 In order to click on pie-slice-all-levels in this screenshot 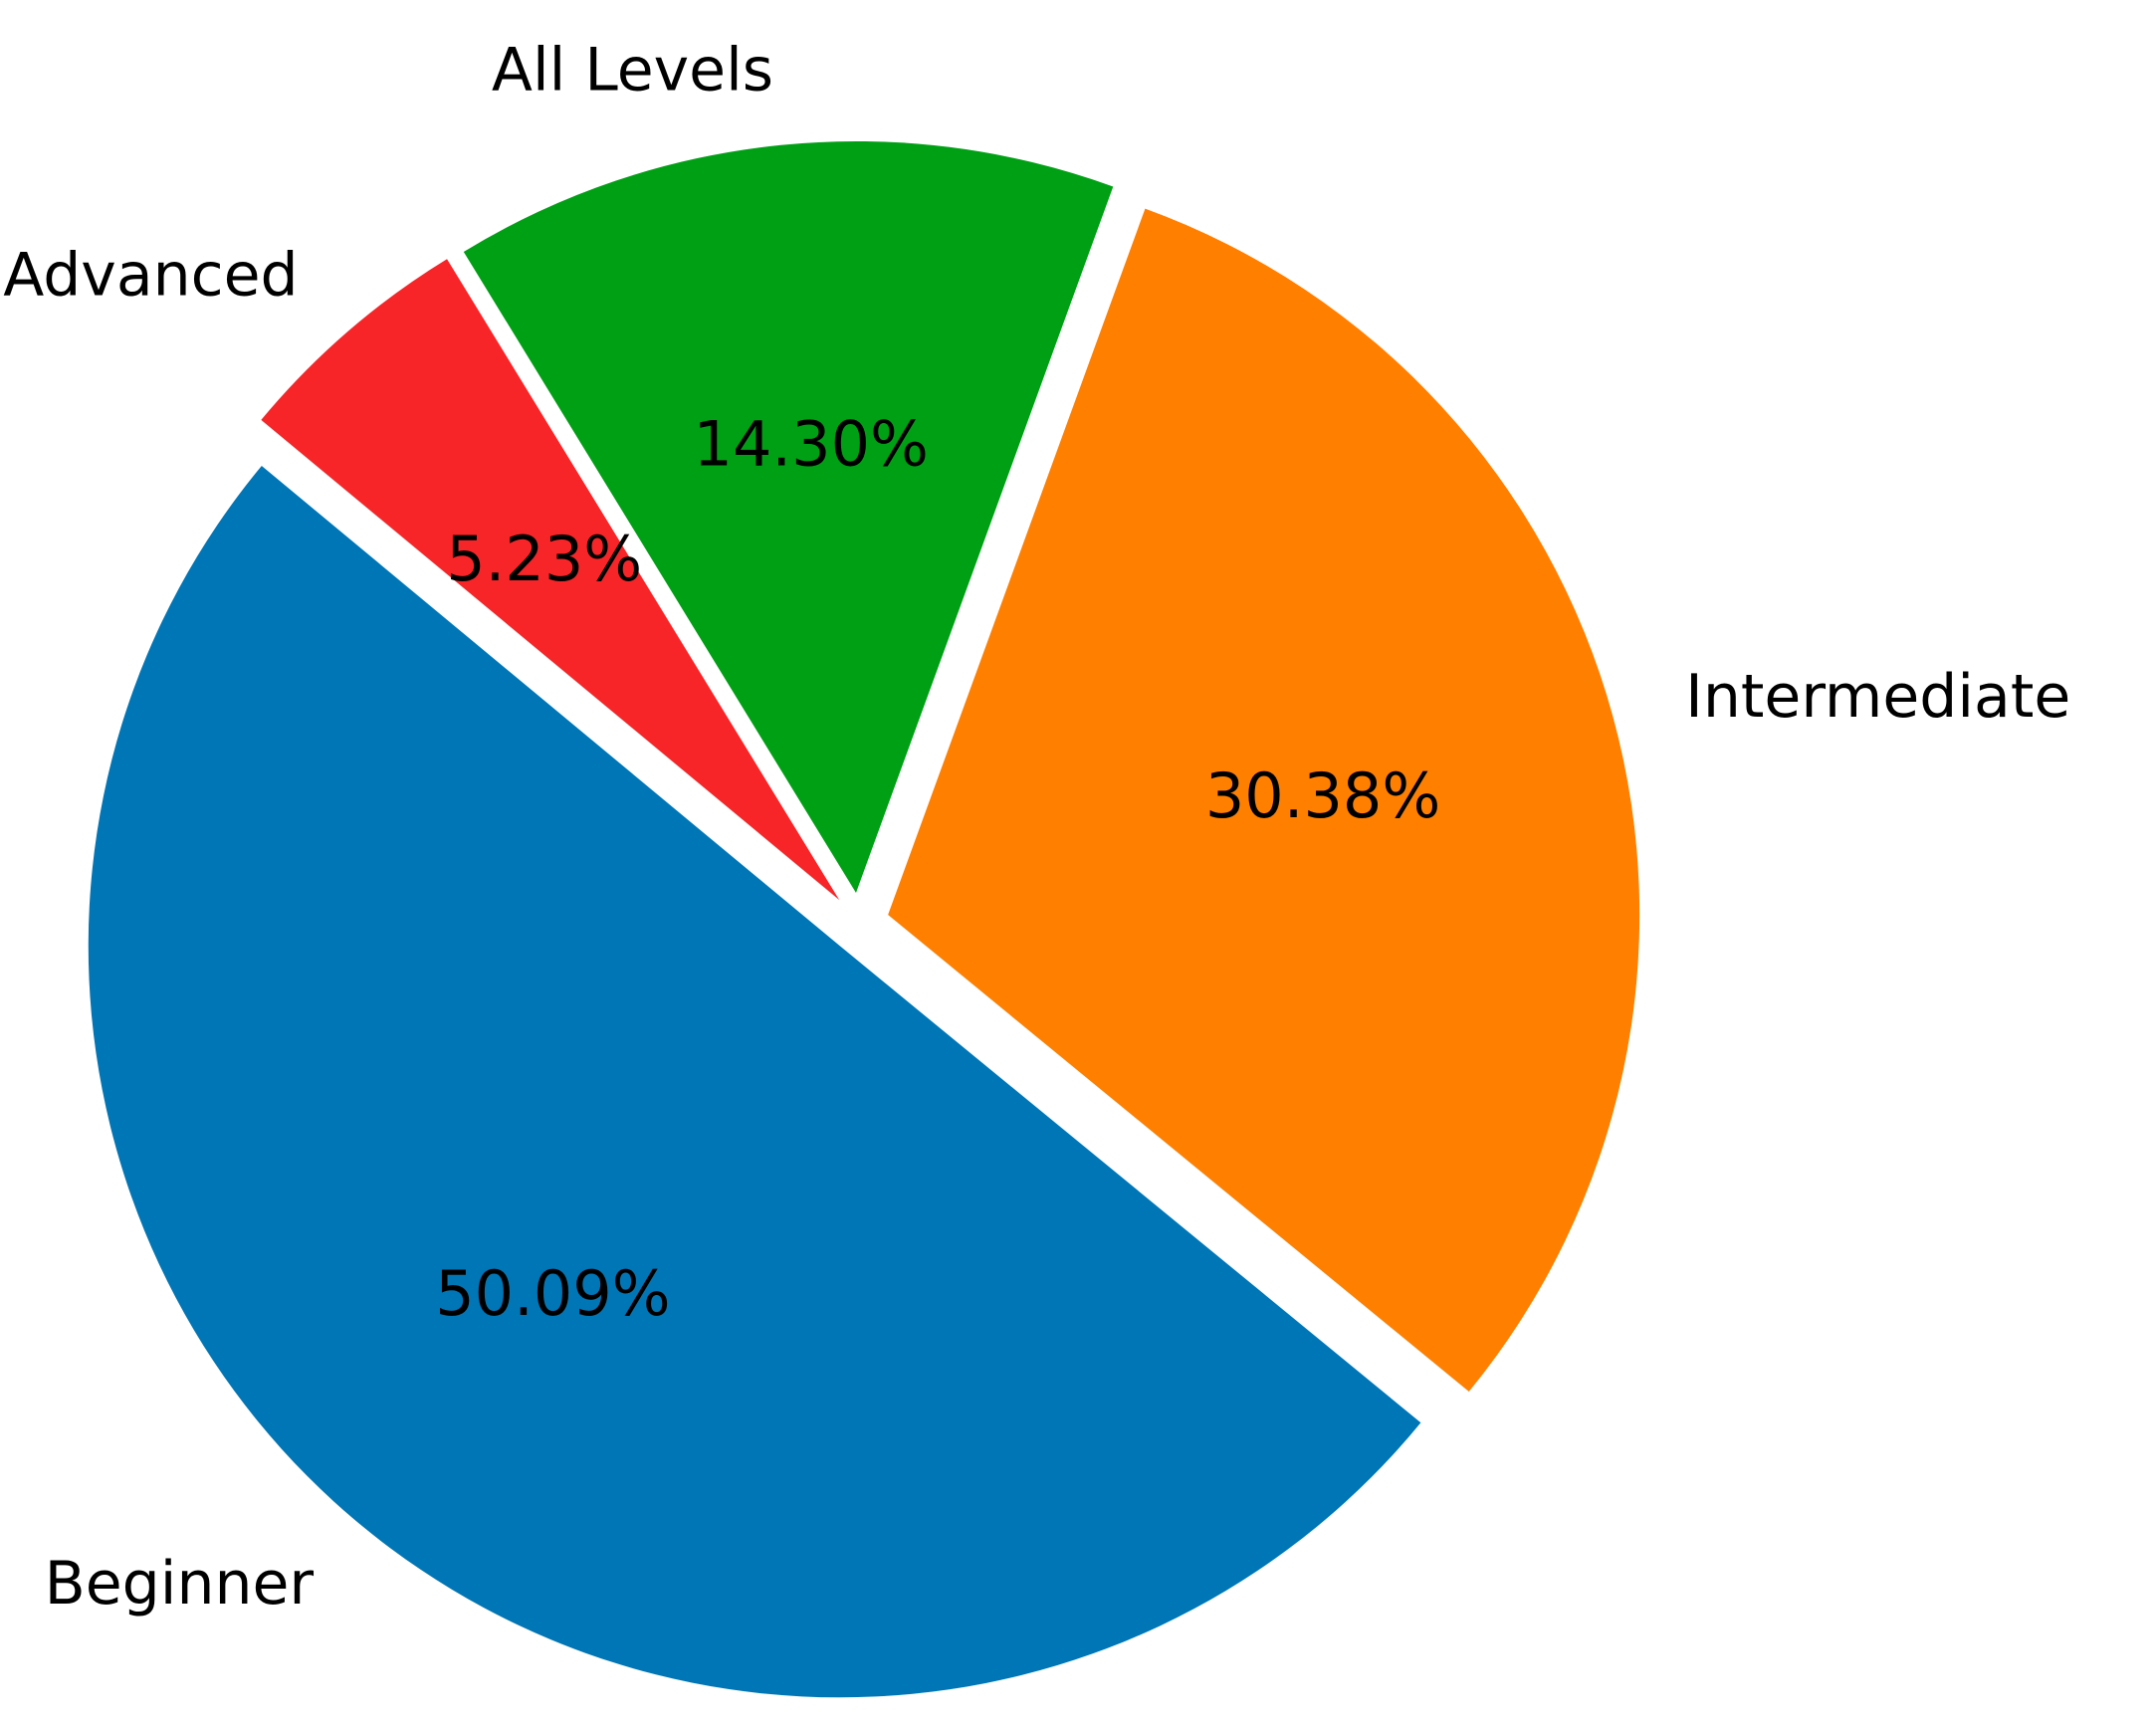, I will do `click(788, 516)`.